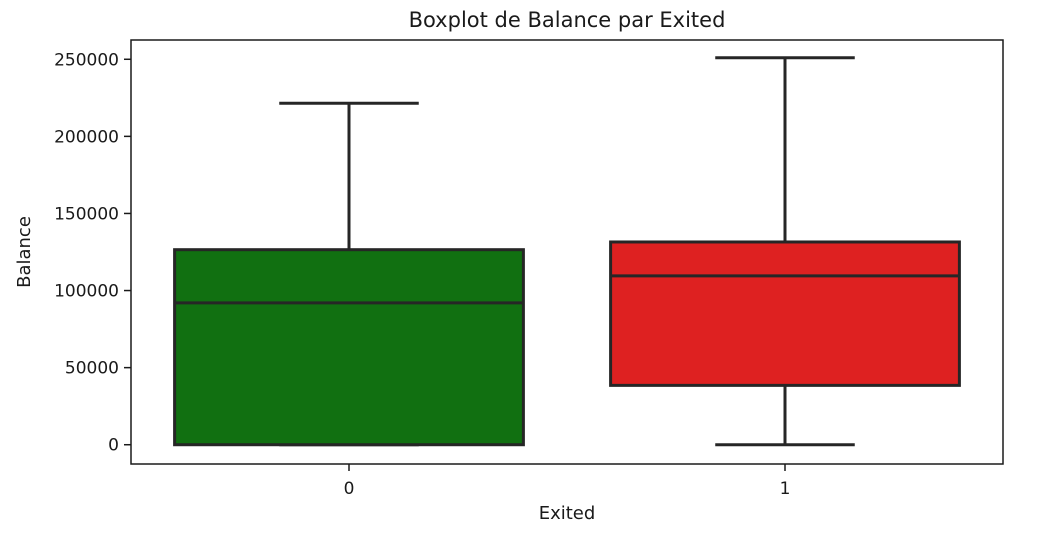  Describe the element at coordinates (567, 20) in the screenshot. I see `chart-title: Boxplot de Balance par Exited` at that location.